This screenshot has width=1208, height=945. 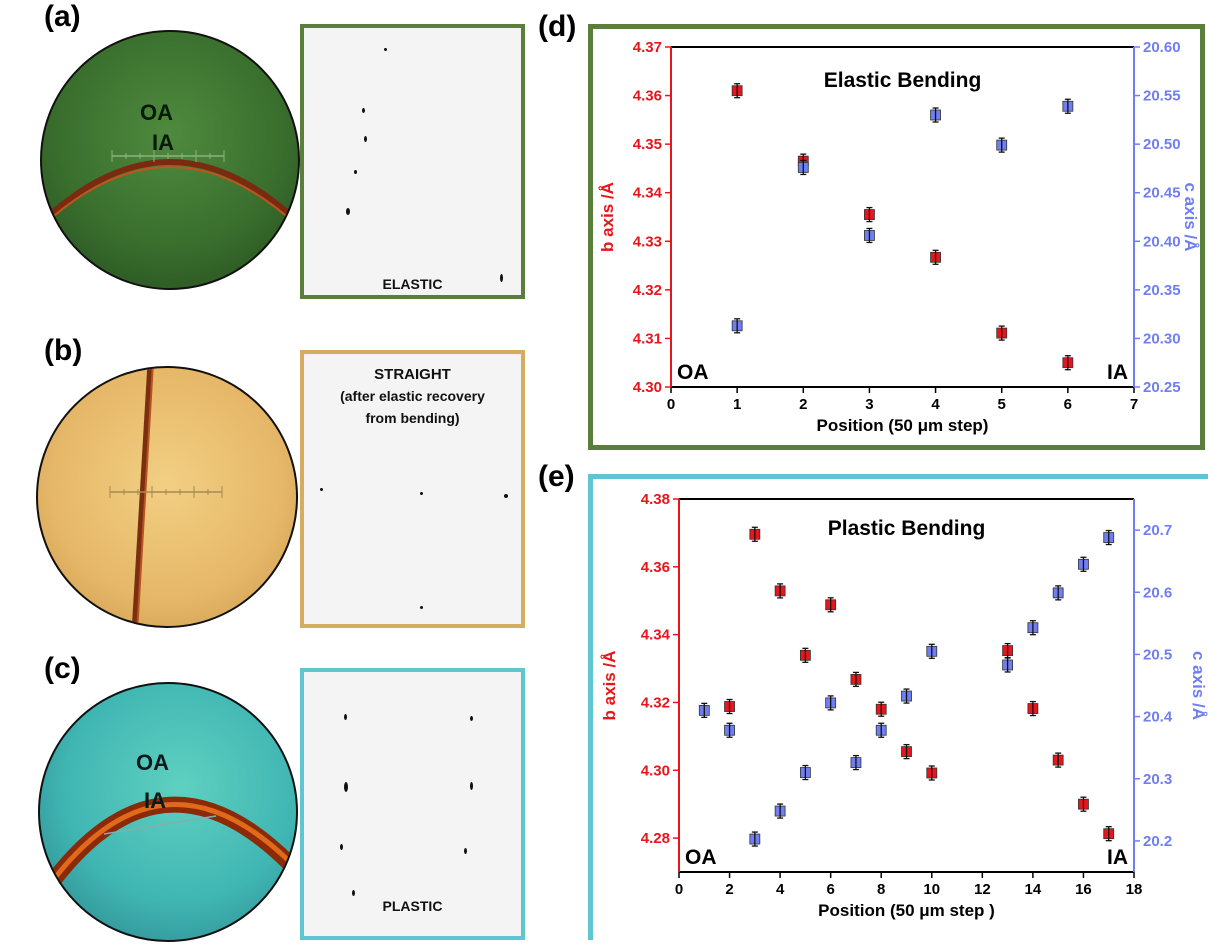 What do you see at coordinates (655, 838) in the screenshot?
I see `y-left-tick-label: 4.28` at bounding box center [655, 838].